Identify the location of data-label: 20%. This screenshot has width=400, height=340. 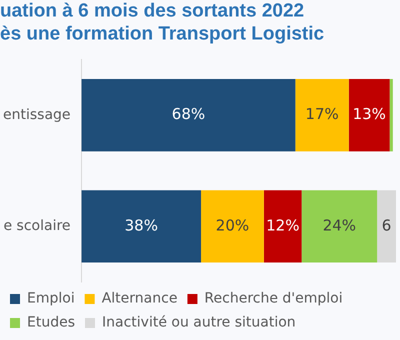
(233, 225).